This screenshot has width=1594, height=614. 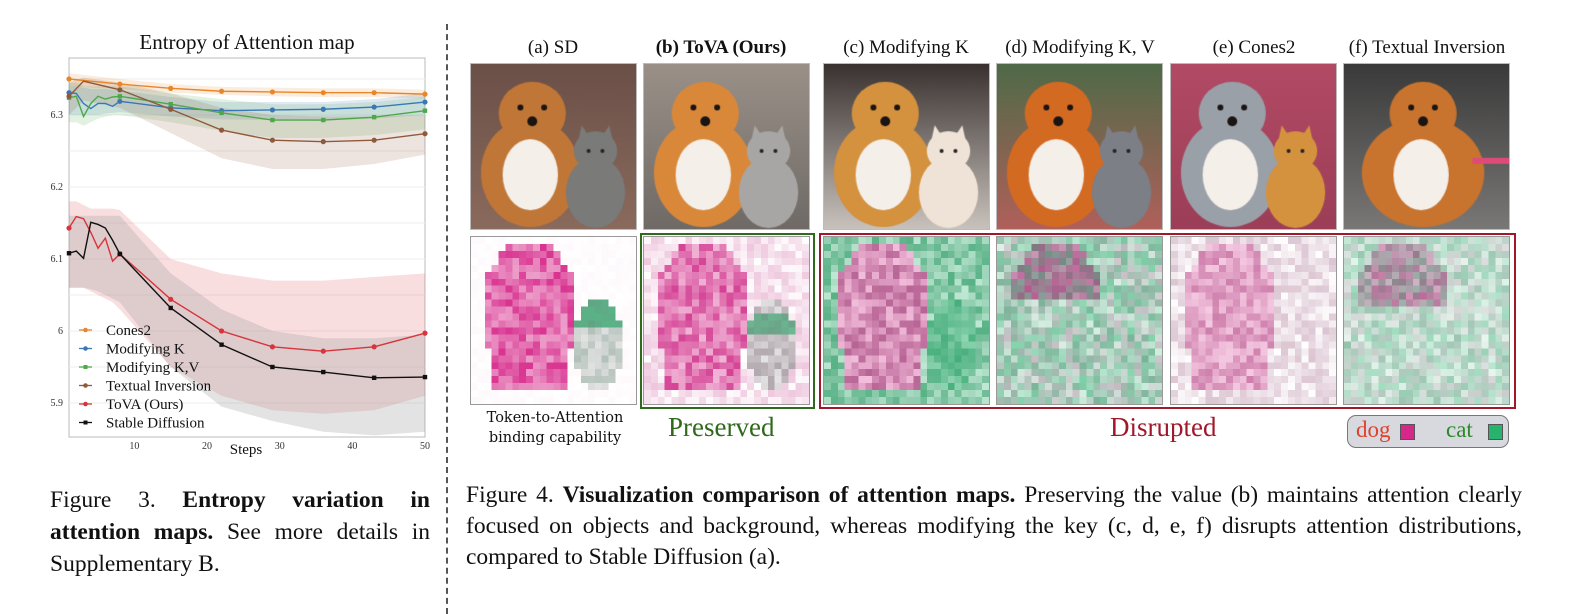 I want to click on column-title: (a) SD, so click(x=553, y=47).